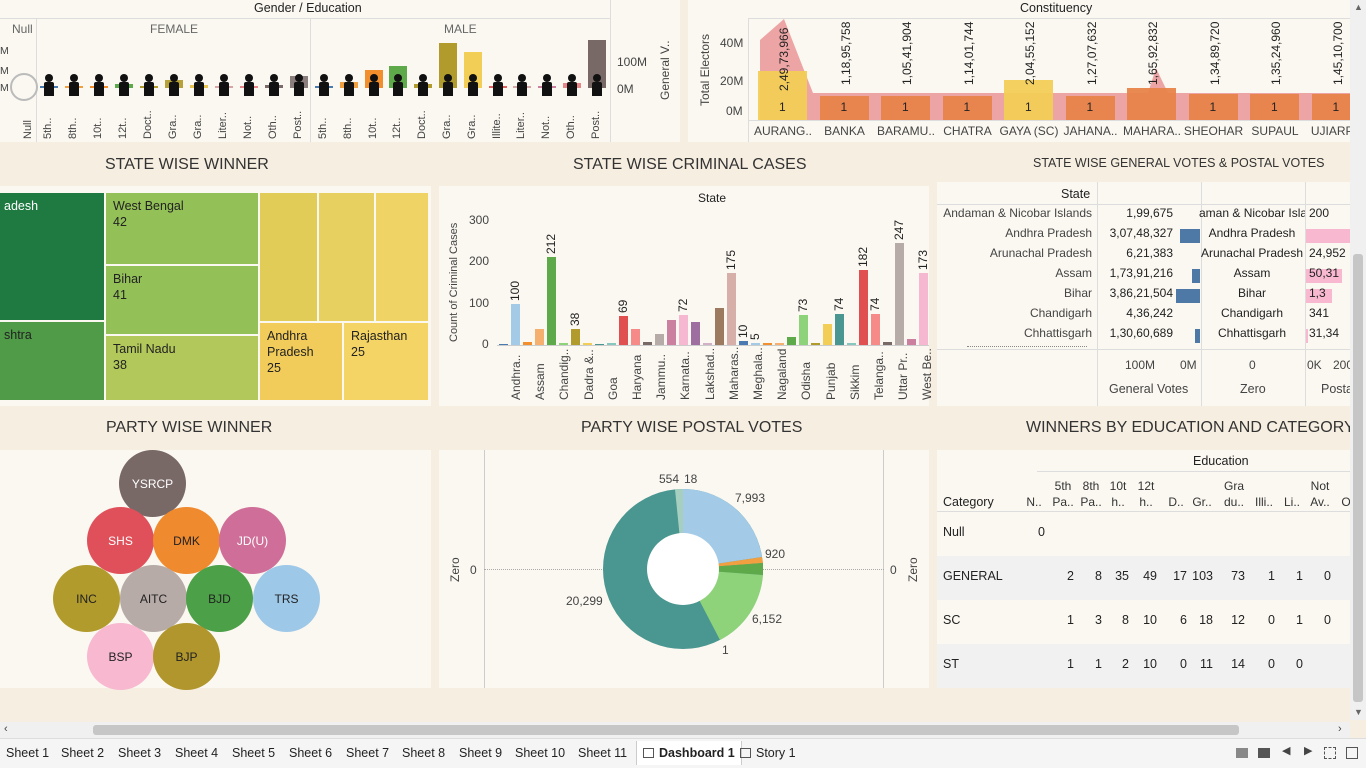 This screenshot has height=768, width=1366. What do you see at coordinates (219, 598) in the screenshot?
I see `bubble-bjd: BJD` at bounding box center [219, 598].